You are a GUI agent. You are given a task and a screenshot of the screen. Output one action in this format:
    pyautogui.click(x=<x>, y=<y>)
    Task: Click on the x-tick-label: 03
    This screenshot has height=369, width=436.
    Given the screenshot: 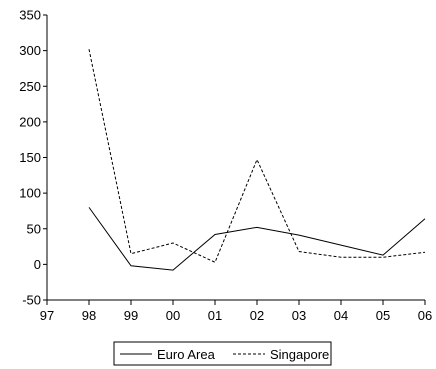 What is the action you would take?
    pyautogui.click(x=299, y=315)
    